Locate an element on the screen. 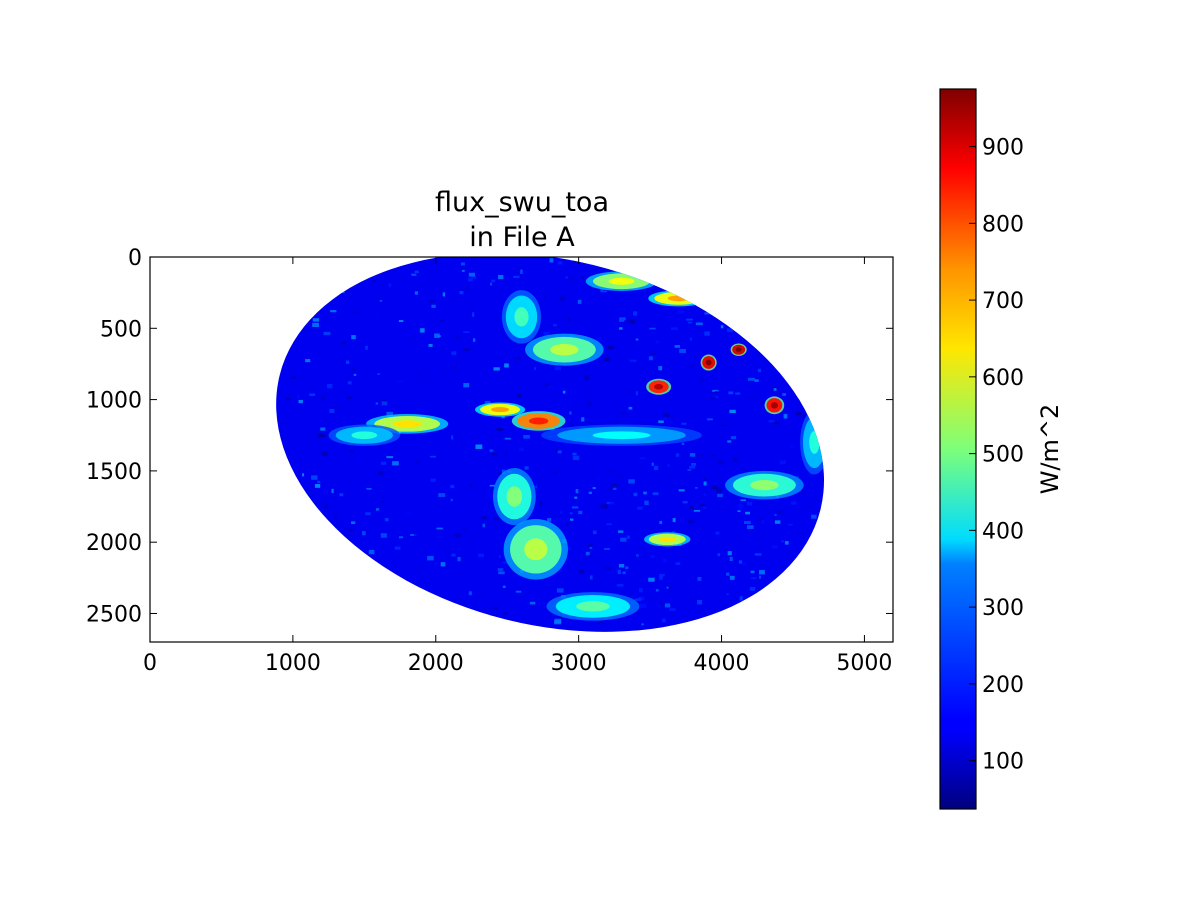 Image resolution: width=1200 pixels, height=905 pixels. cloud-core is located at coordinates (667, 539).